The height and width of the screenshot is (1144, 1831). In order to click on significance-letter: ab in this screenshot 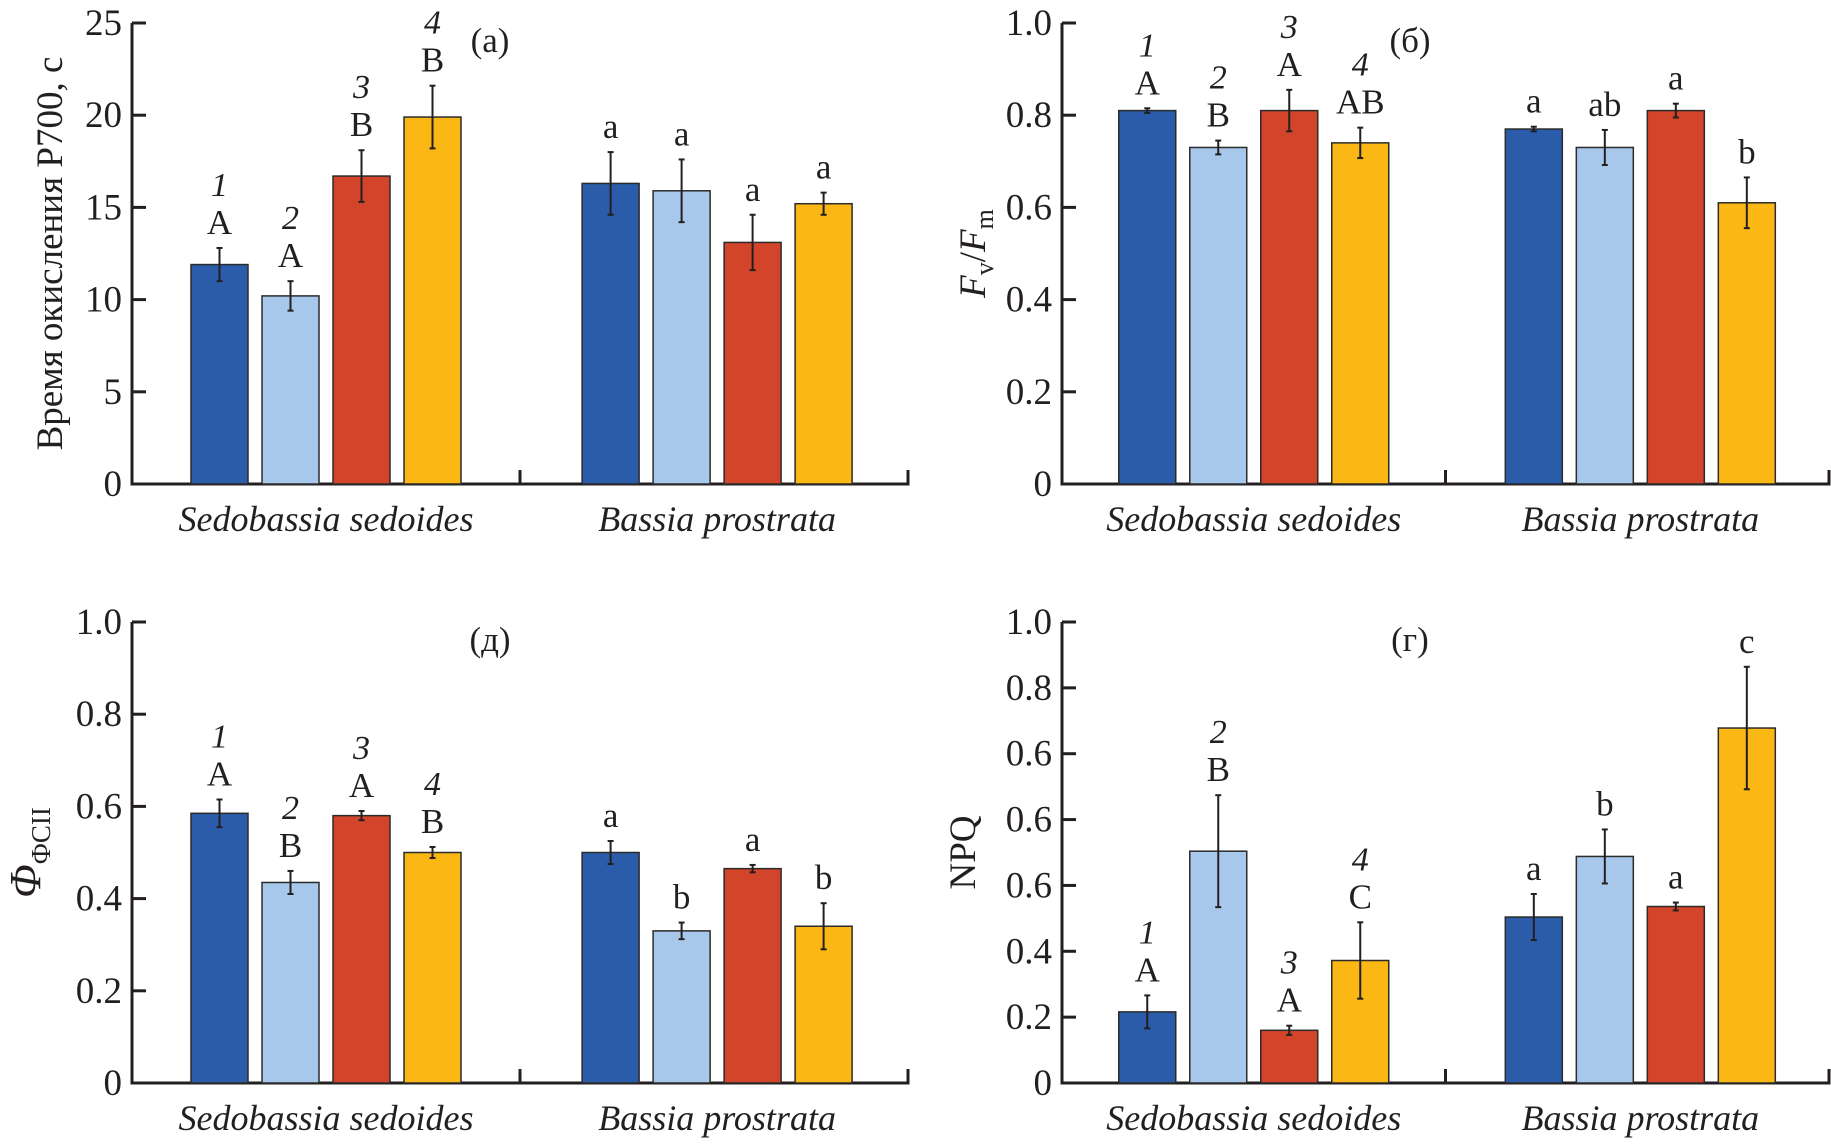, I will do `click(1604, 104)`.